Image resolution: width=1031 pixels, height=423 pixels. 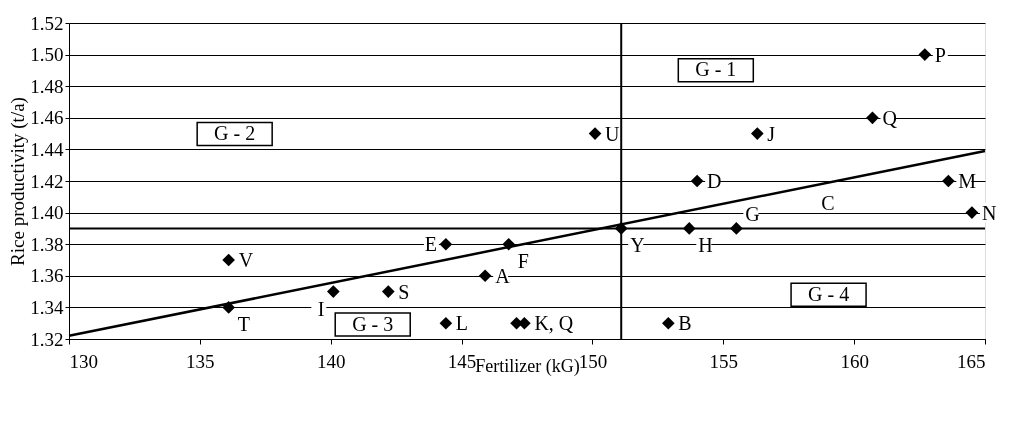 I want to click on x-tick-label: 135, so click(x=200, y=361).